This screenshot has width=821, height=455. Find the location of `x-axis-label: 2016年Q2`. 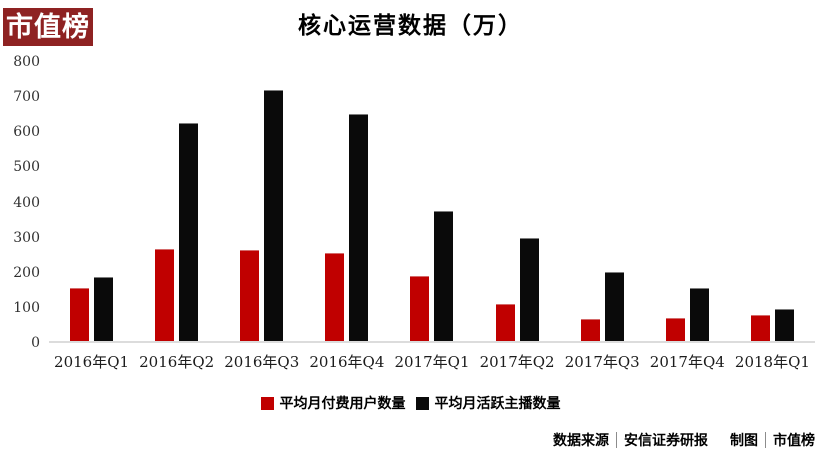

x-axis-label: 2016年Q2 is located at coordinates (177, 362).